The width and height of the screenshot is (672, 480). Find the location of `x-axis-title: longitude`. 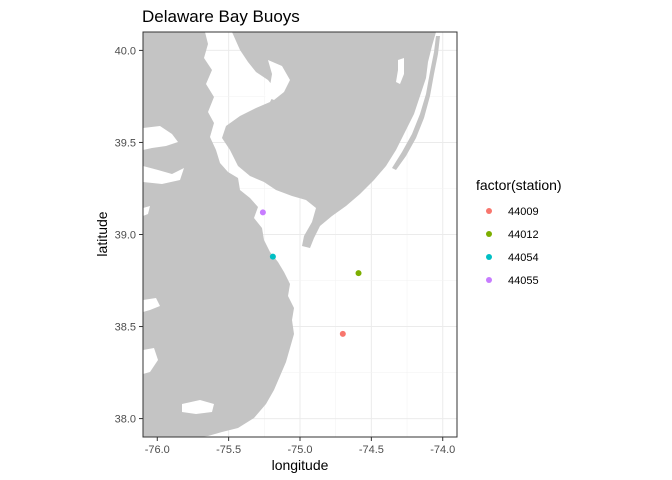

x-axis-title: longitude is located at coordinates (300, 465).